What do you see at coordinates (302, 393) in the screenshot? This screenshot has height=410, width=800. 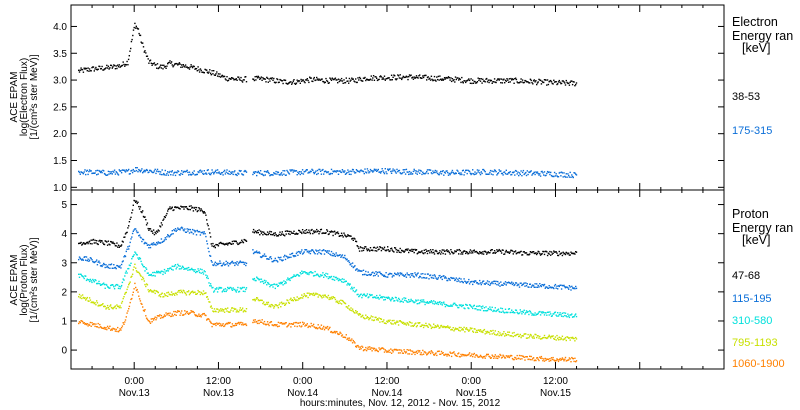 I see `xtick-date-label: Nov.14` at bounding box center [302, 393].